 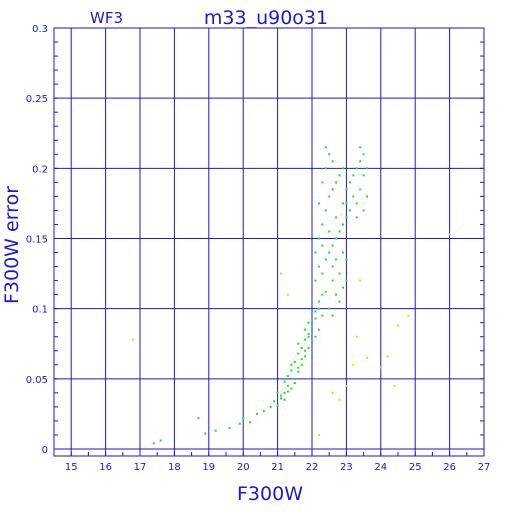 What do you see at coordinates (174, 467) in the screenshot?
I see `x-tick-label: 18` at bounding box center [174, 467].